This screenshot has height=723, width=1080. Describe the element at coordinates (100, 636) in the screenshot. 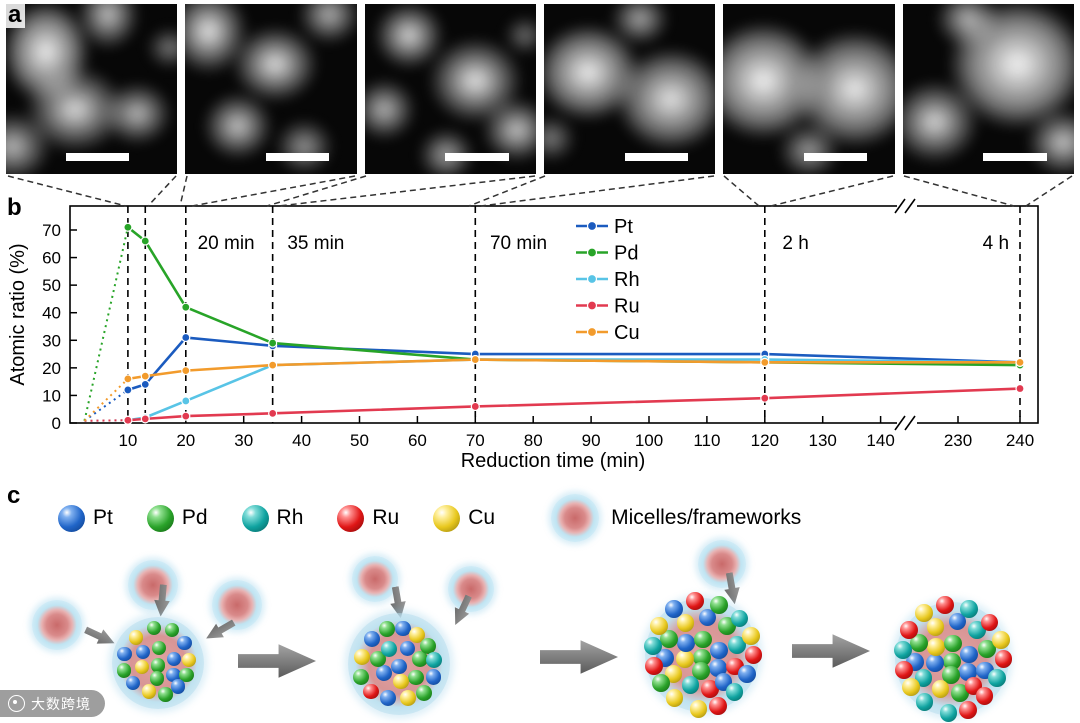

I see `micelle-attach-arrow-icon` at that location.